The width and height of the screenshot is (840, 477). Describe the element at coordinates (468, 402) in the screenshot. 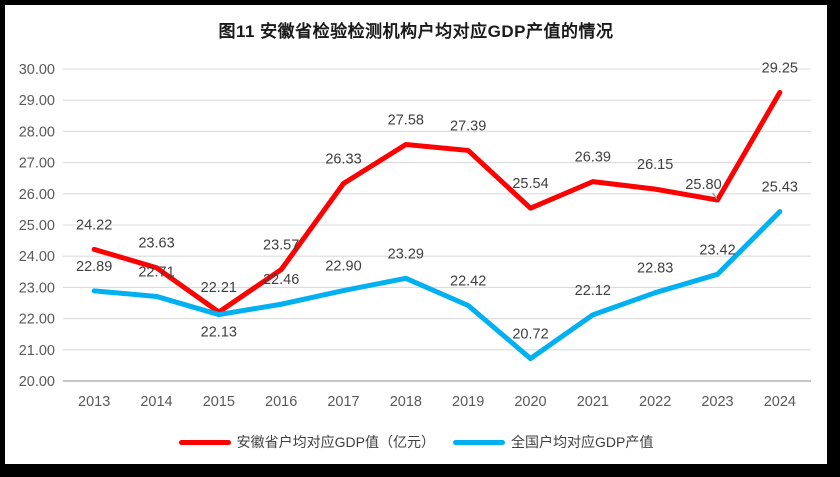

I see `x-tick-label: 2019` at that location.